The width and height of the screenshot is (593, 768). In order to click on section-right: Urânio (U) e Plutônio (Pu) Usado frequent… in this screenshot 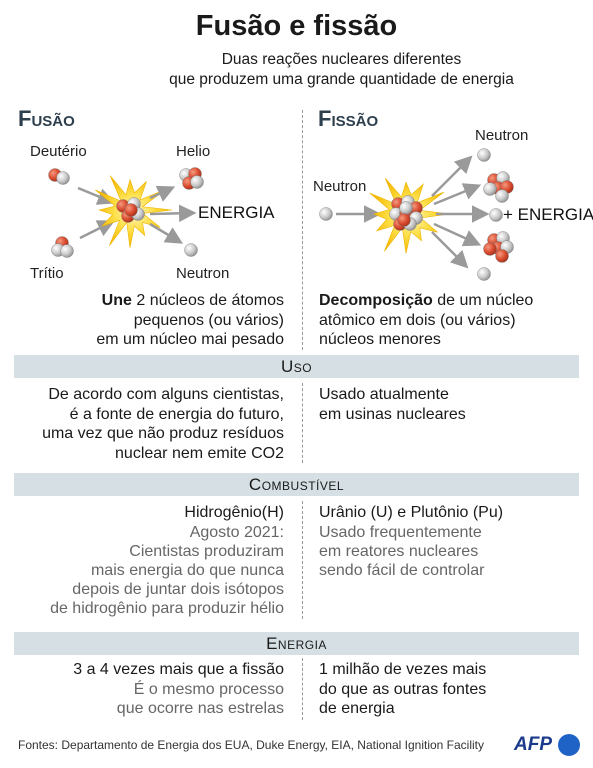, I will do `click(454, 541)`.